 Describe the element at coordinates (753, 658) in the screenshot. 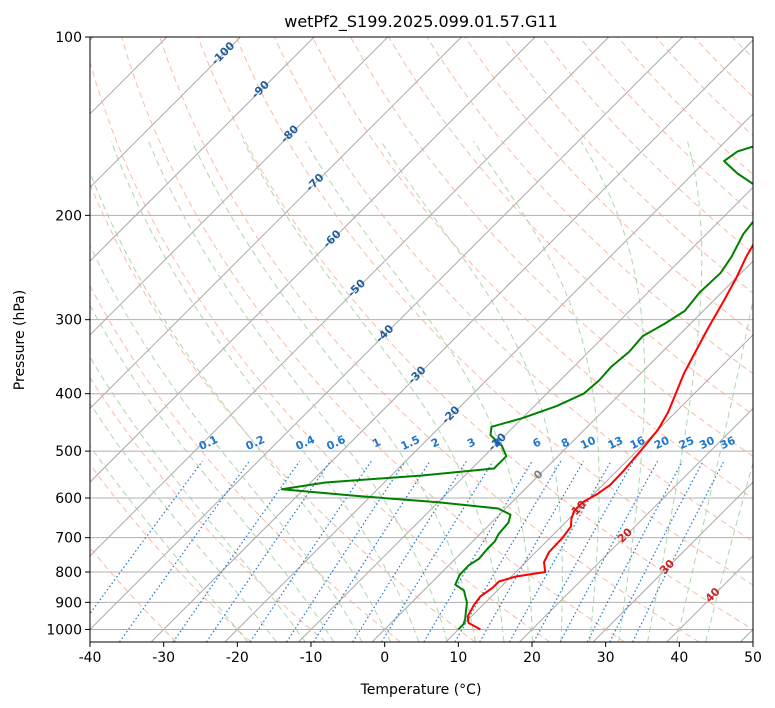

I see `x-tick-label: 50` at that location.